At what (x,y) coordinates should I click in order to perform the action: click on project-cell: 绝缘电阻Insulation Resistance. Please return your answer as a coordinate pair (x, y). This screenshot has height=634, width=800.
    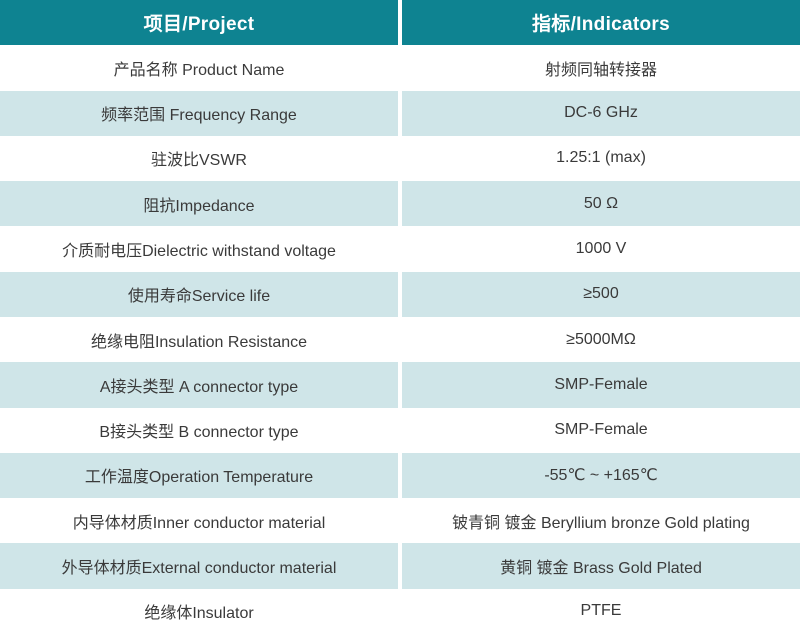
    Looking at the image, I should click on (199, 339).